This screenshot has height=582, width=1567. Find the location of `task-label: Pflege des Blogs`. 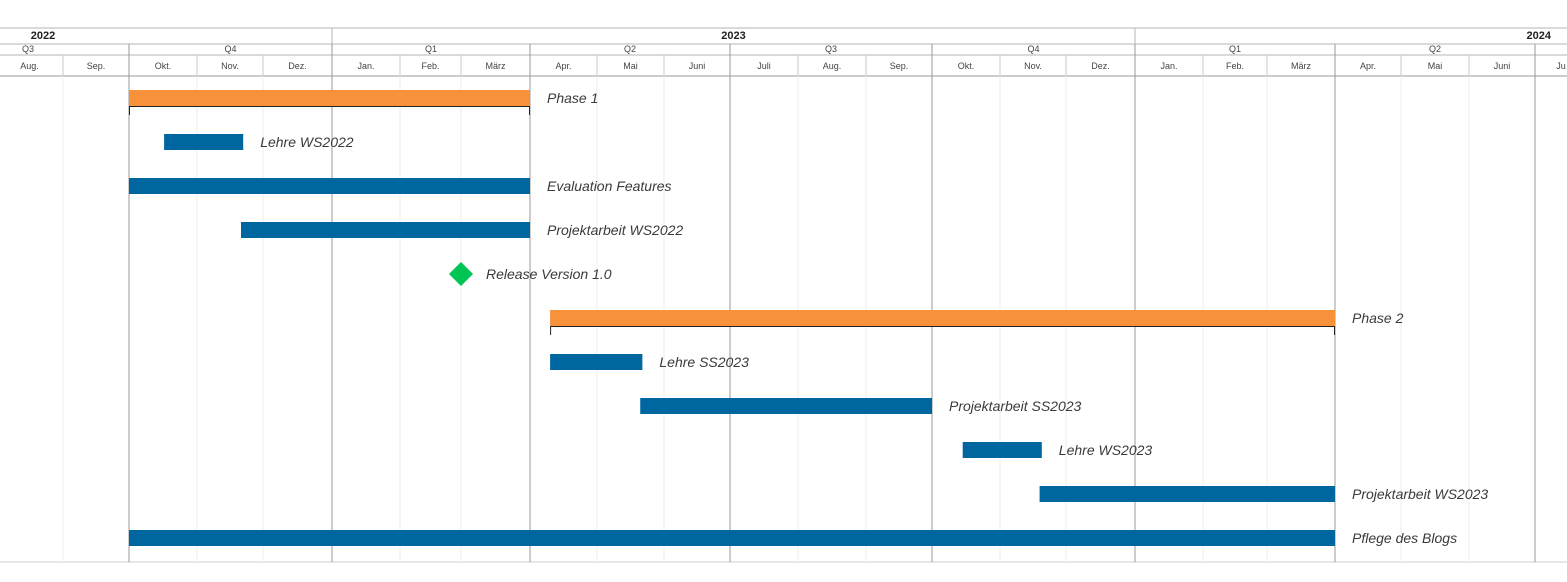

task-label: Pflege des Blogs is located at coordinates (1404, 538).